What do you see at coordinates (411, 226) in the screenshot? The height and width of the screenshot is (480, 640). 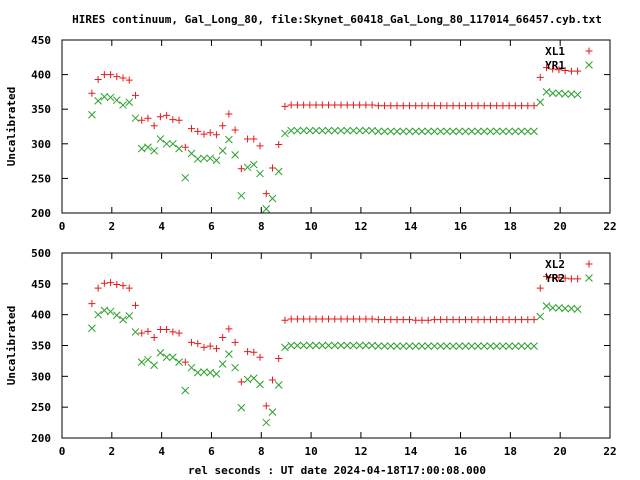 I see `x-tick-label: 14` at bounding box center [411, 226].